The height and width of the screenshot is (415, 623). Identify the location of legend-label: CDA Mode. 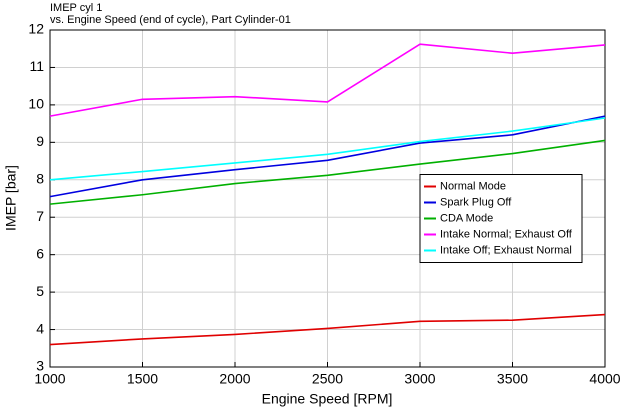
(466, 218).